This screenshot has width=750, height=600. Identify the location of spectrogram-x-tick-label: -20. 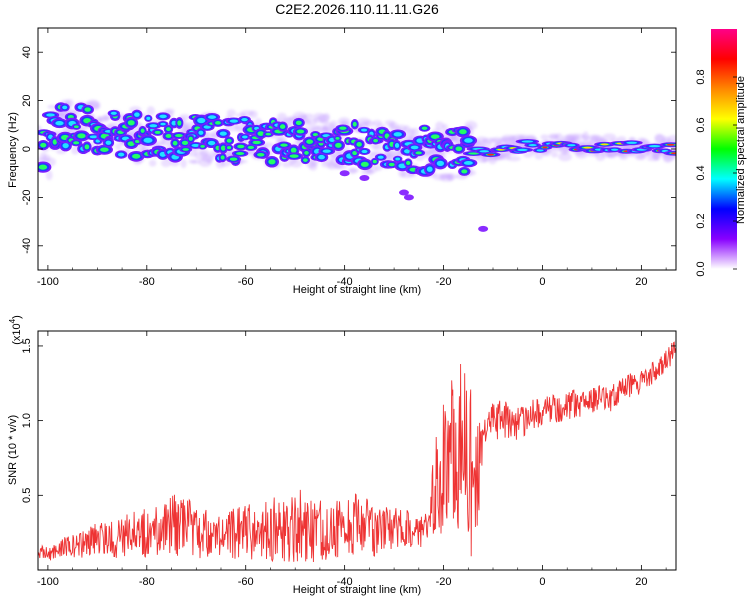
(444, 282).